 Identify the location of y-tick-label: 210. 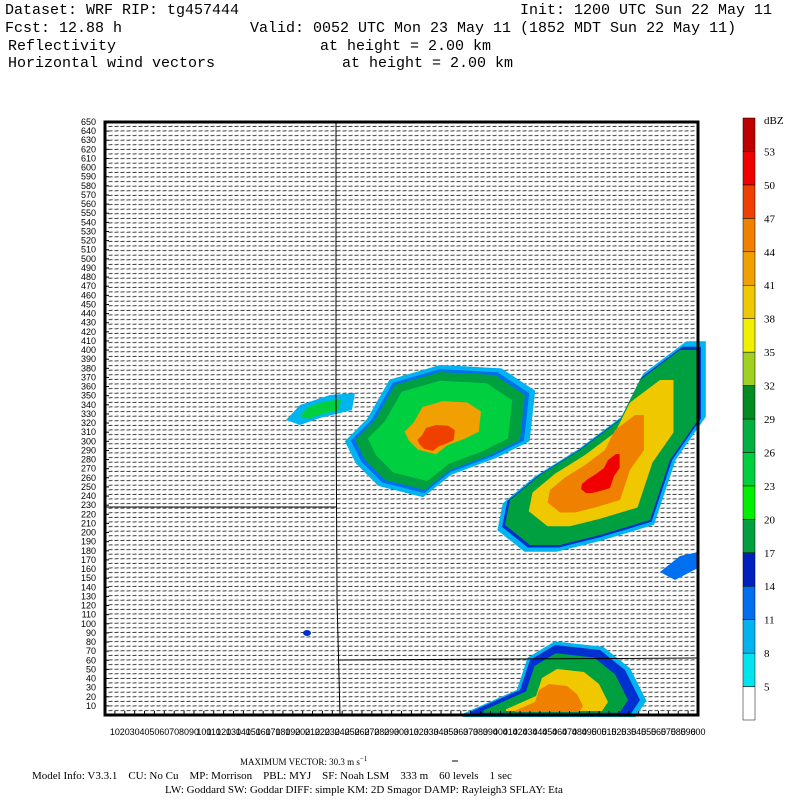
(88, 523).